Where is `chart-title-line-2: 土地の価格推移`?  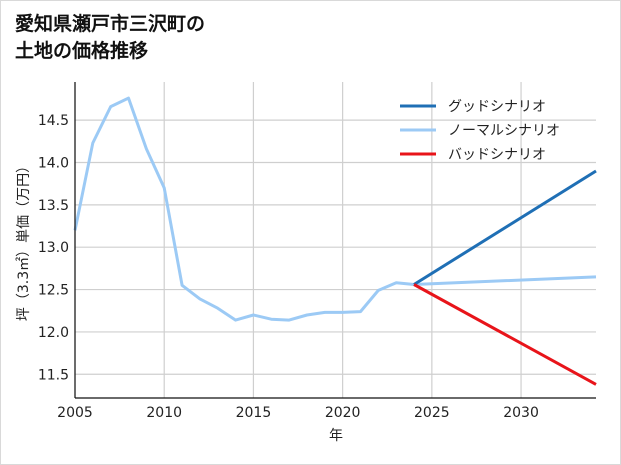 chart-title-line-2: 土地の価格推移 is located at coordinates (82, 51).